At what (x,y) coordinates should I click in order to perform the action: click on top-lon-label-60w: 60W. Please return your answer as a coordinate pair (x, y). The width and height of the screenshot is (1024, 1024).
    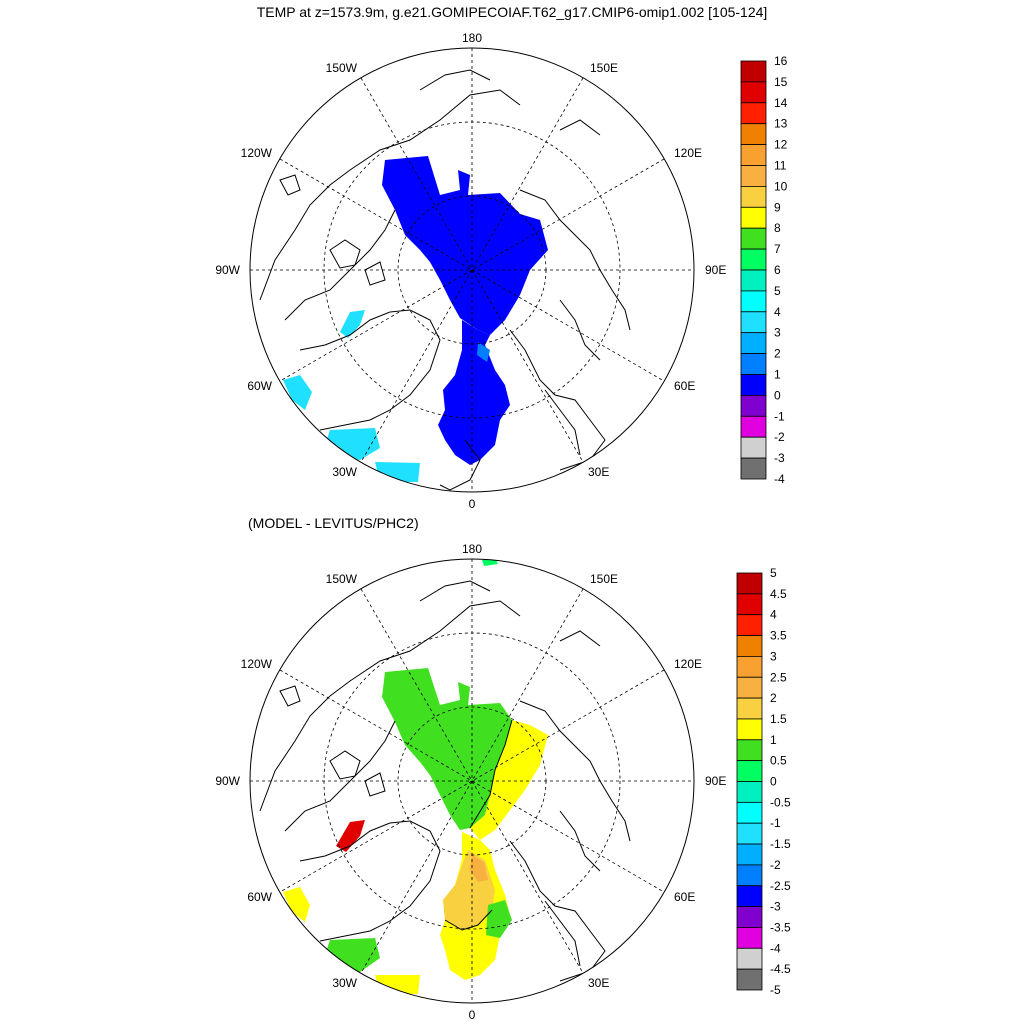
    Looking at the image, I should click on (259, 386).